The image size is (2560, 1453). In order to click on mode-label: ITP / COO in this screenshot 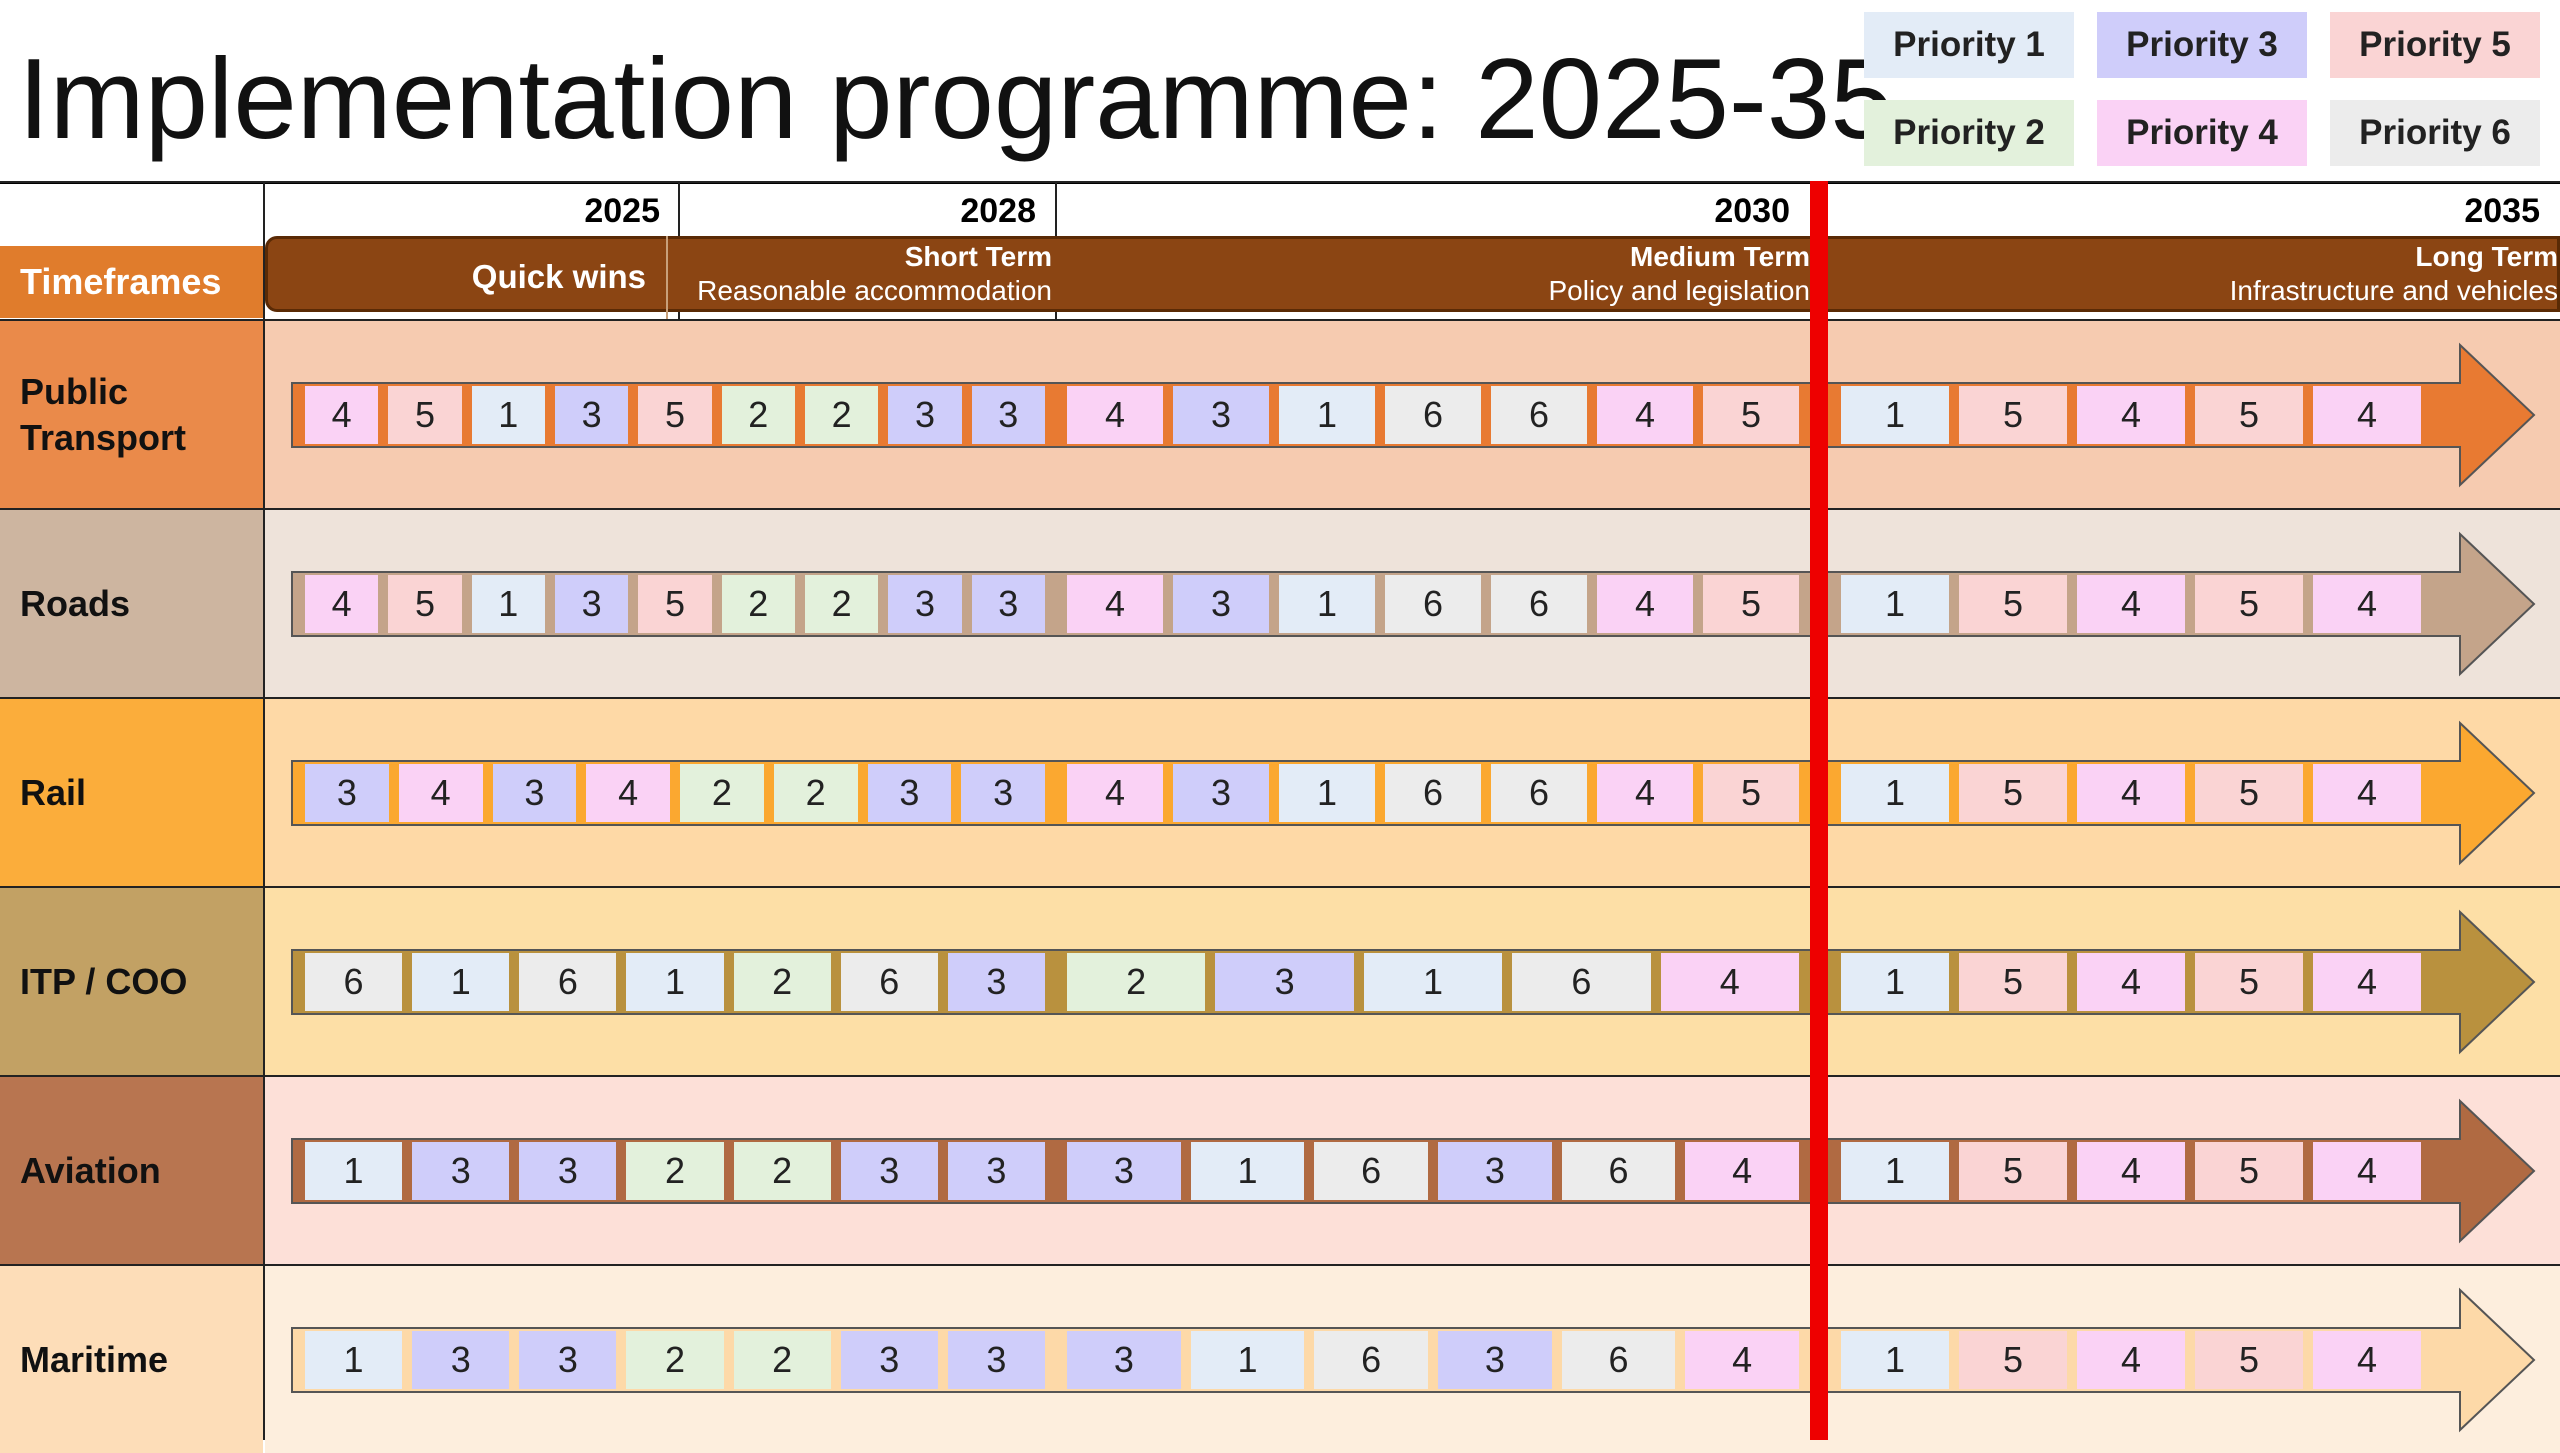, I will do `click(131, 981)`.